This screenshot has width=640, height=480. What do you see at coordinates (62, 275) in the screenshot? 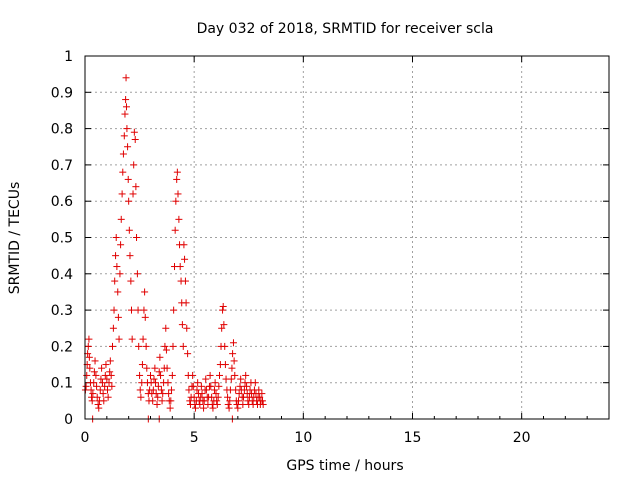
I see `y-tick-label: 0.4` at bounding box center [62, 275].